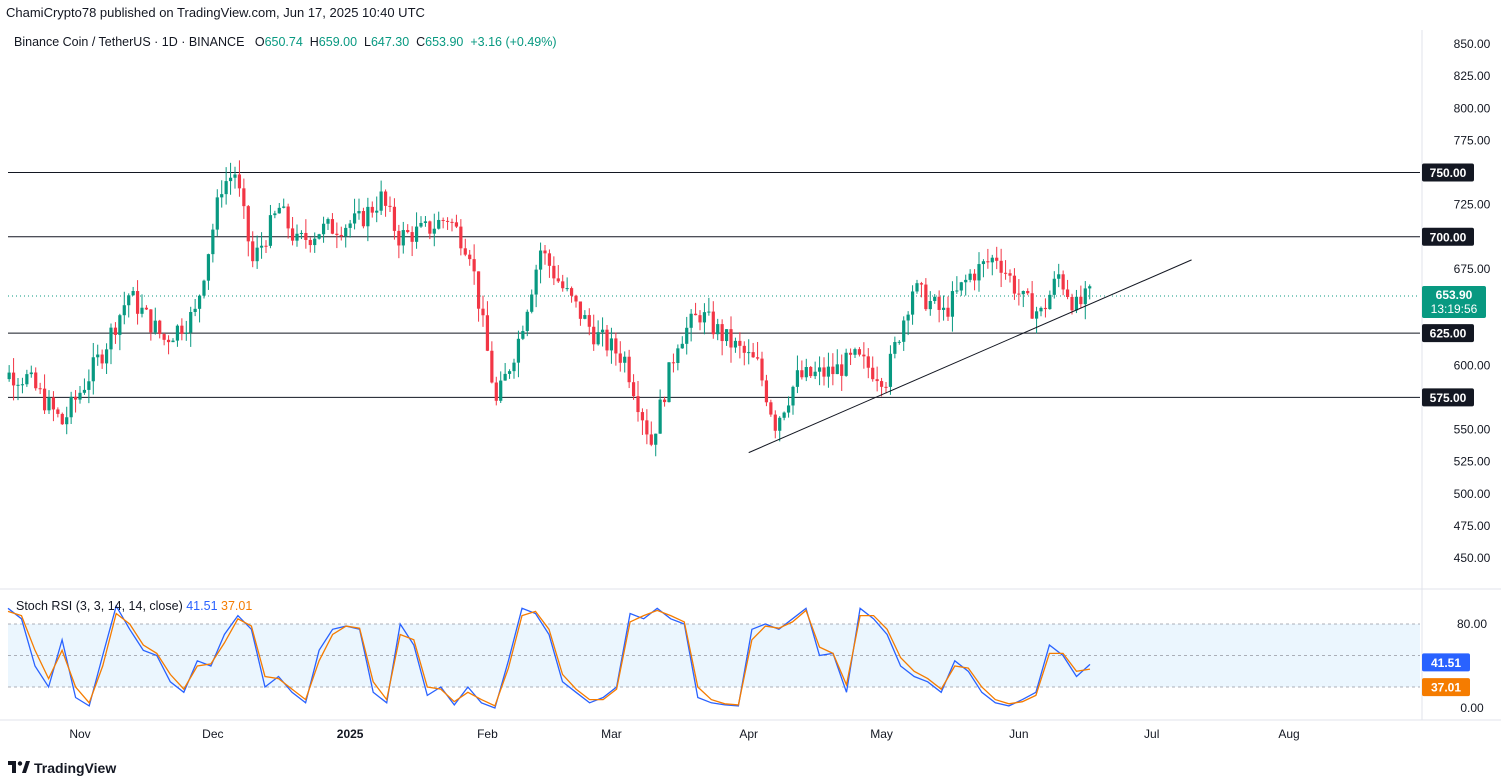 This screenshot has width=1501, height=784. I want to click on open-label: O, so click(259, 42).